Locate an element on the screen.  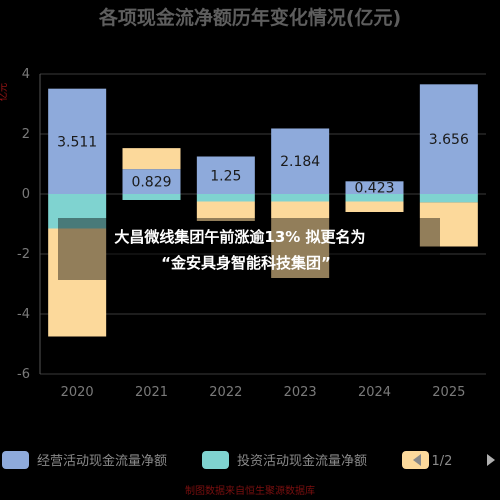
data-label: 1.25 is located at coordinates (225, 176).